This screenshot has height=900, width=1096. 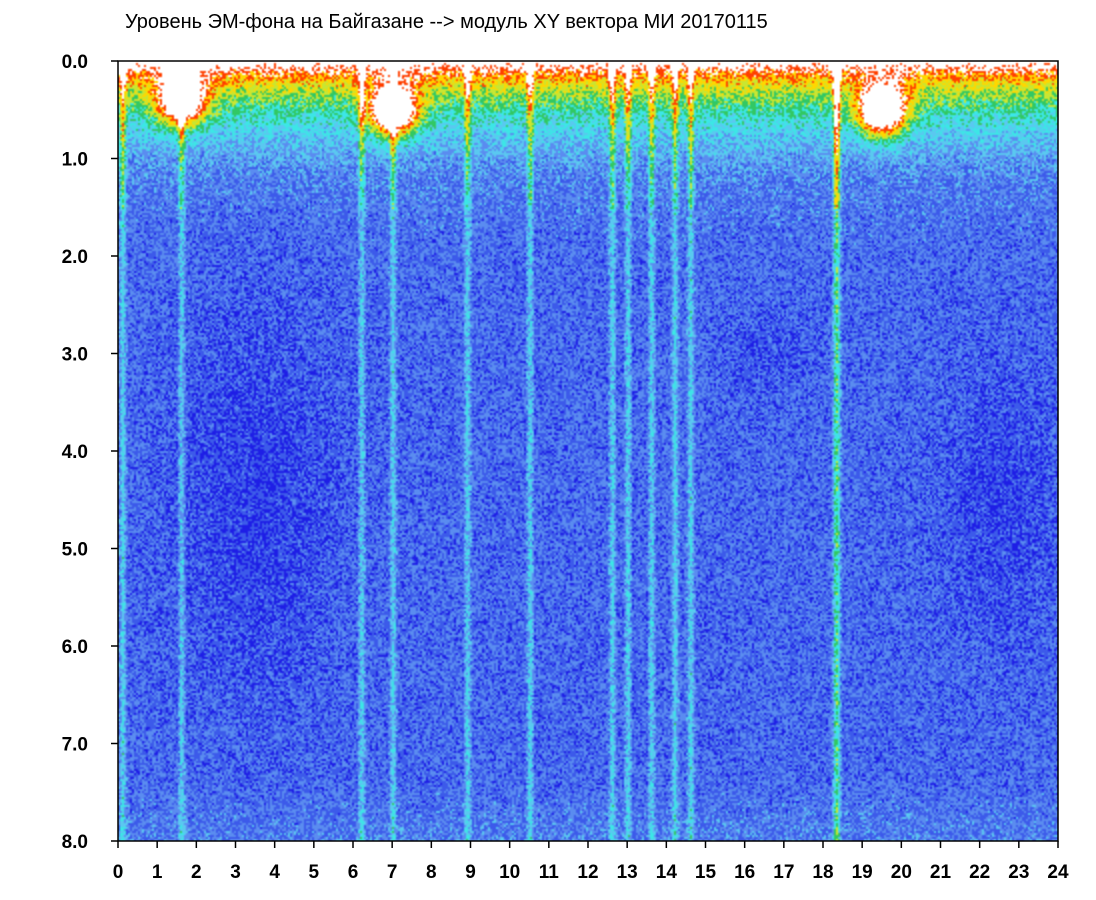 I want to click on x-axis: 0 1 2 3 4 5 6 7 8 9 10 11 12 13 14 15 16 17 18 19 20 21 22 23 24, so click(x=591, y=862).